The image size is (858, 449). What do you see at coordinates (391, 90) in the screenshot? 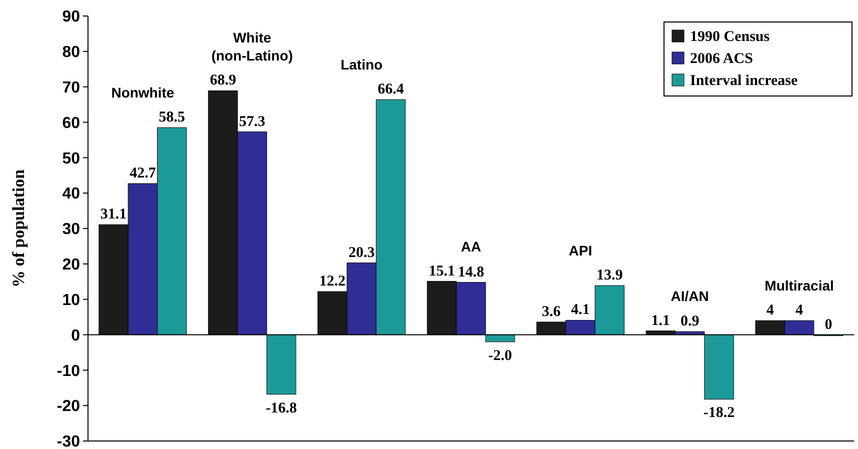
I see `data-label: 66.4` at bounding box center [391, 90].